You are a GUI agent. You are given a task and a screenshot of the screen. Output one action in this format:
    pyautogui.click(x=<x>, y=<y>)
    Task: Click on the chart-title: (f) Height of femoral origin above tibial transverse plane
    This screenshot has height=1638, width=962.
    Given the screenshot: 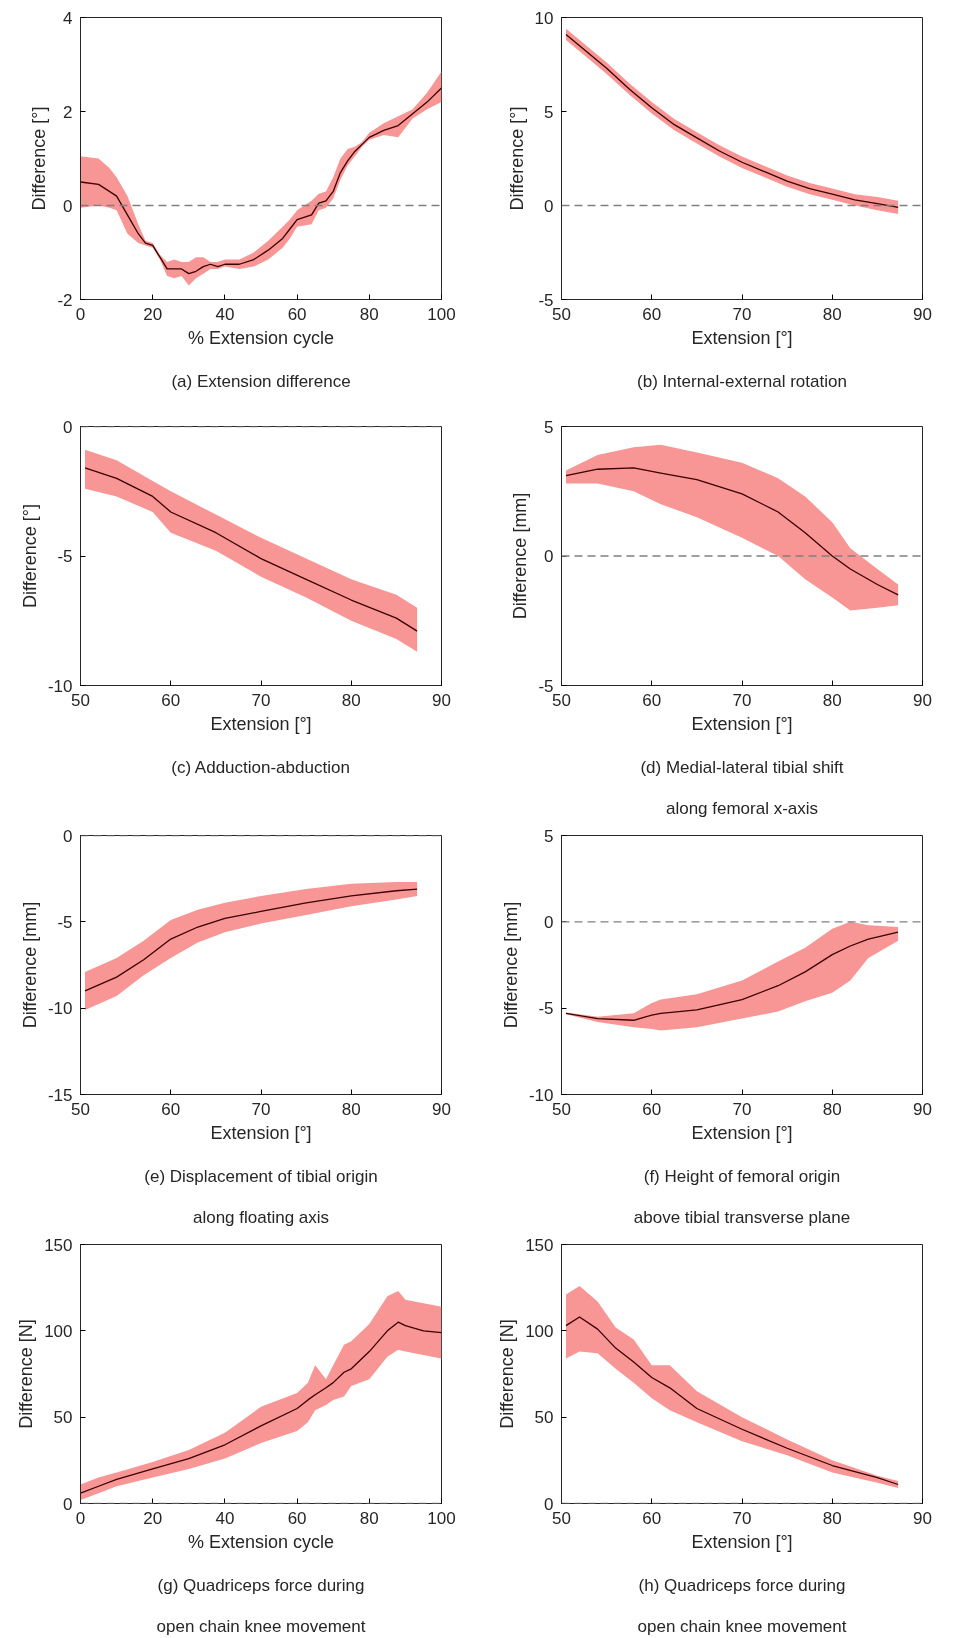 What is the action you would take?
    pyautogui.click(x=742, y=1196)
    